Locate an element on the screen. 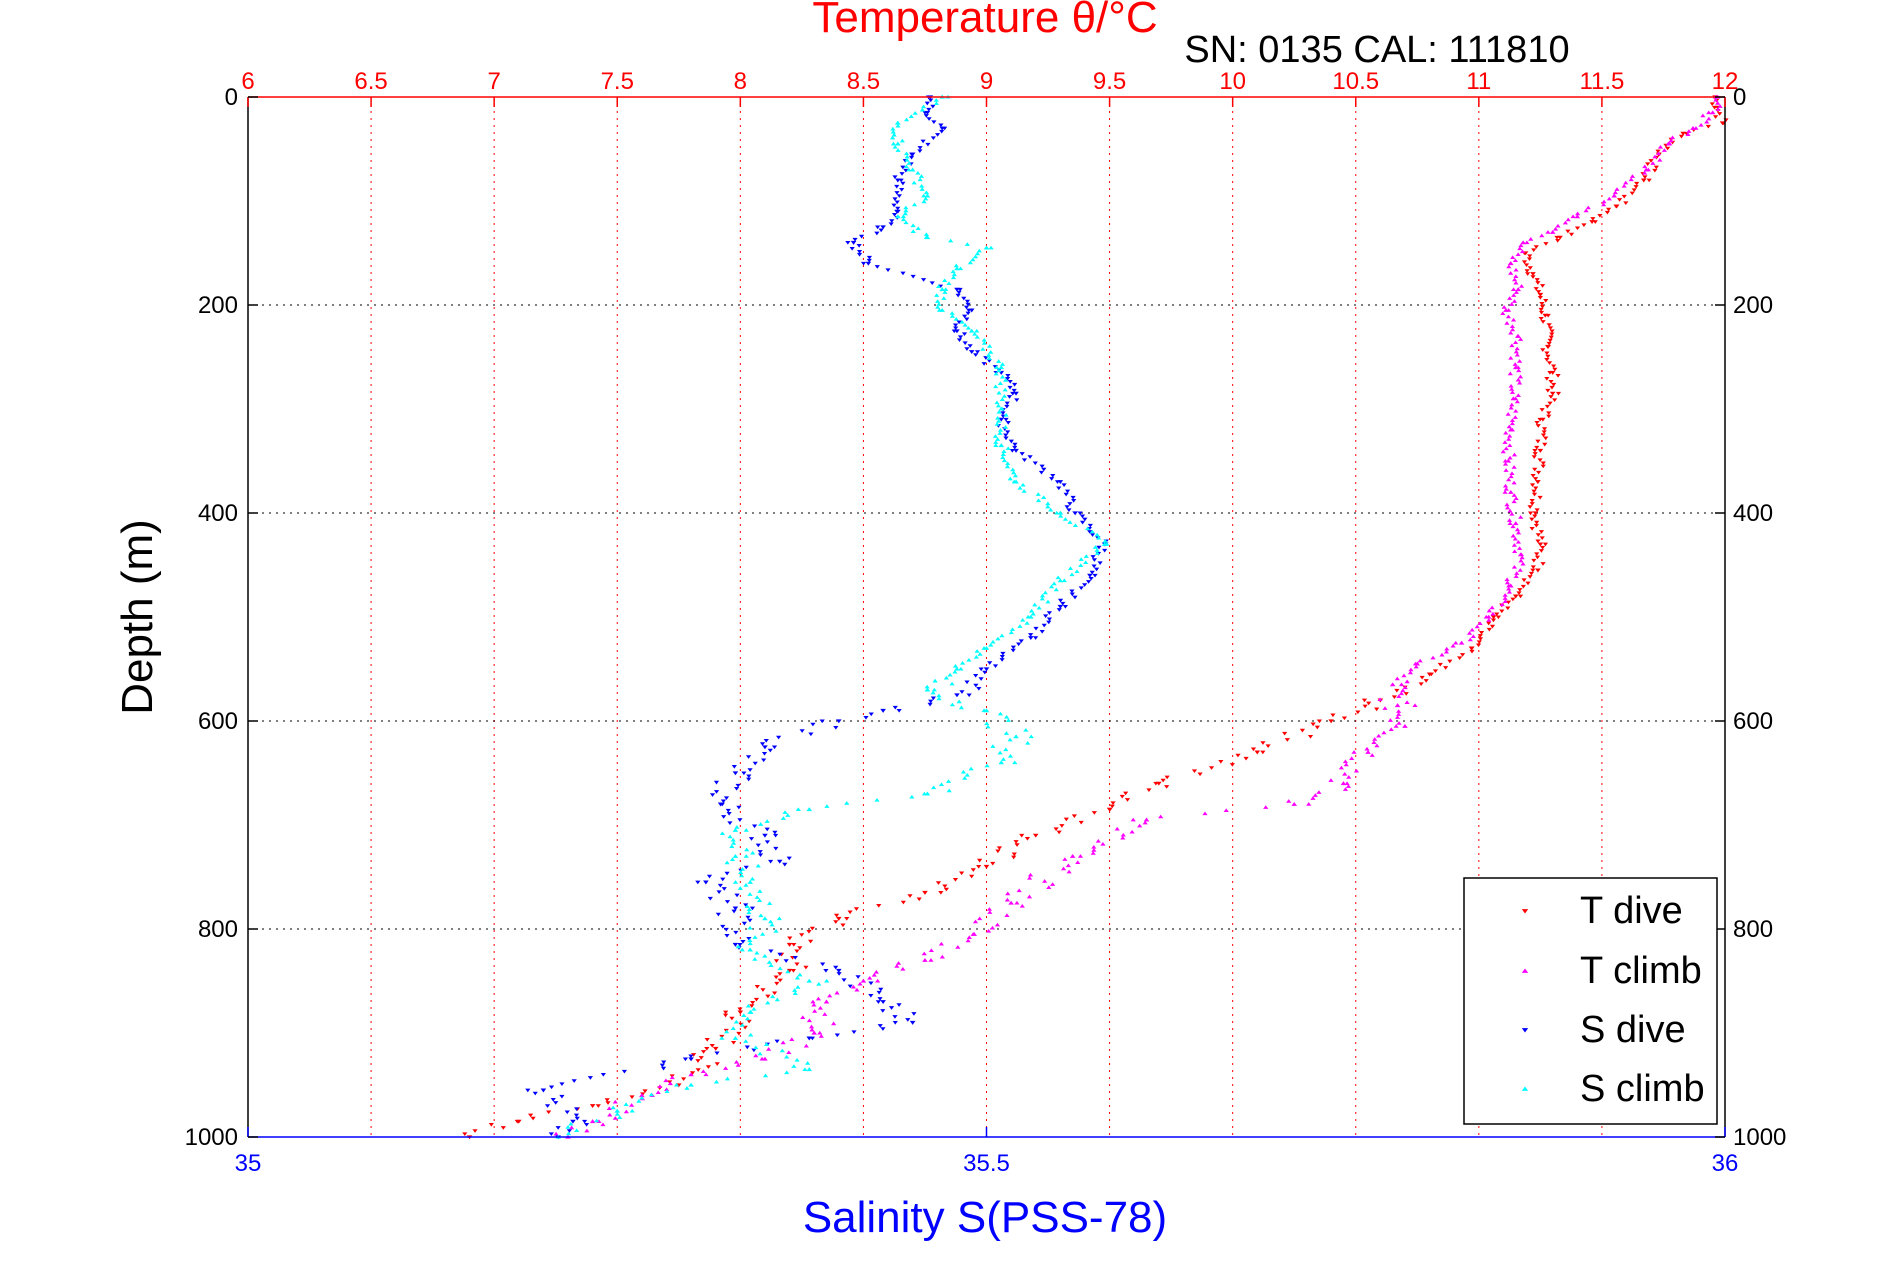 This screenshot has height=1262, width=1891. top-axis-tick-label: 9.5 is located at coordinates (1109, 81).